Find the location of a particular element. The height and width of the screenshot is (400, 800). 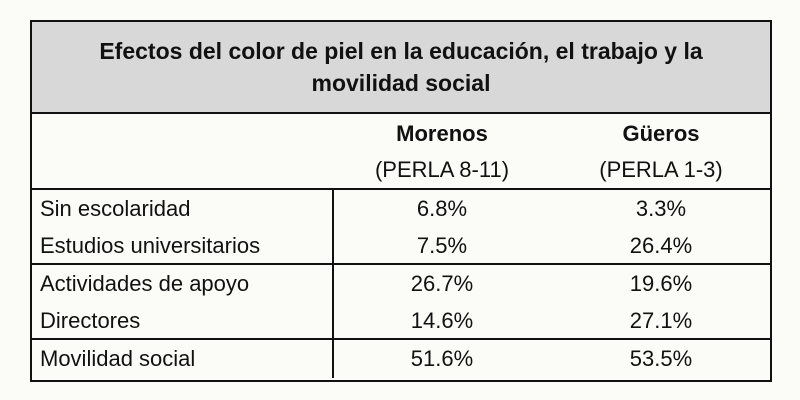

row-value: 51.6% is located at coordinates (442, 358).